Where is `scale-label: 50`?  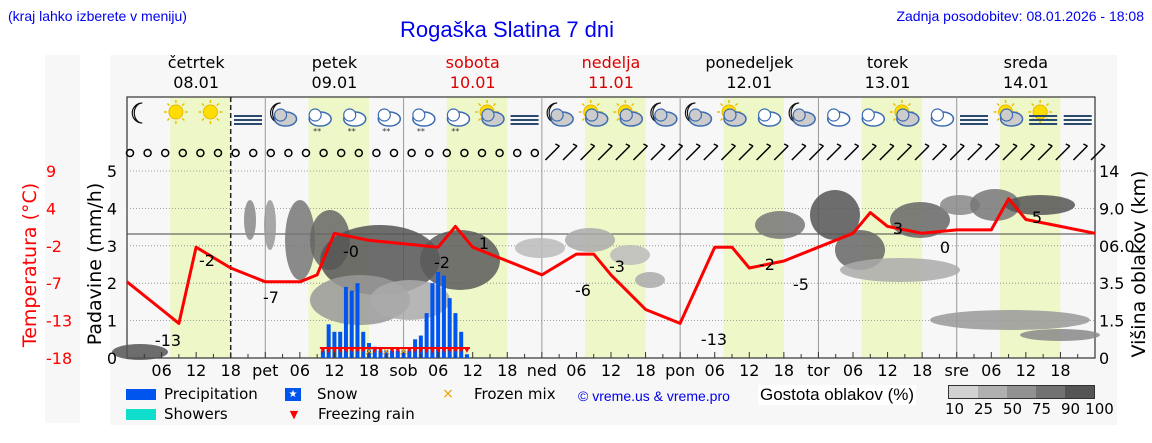 scale-label: 50 is located at coordinates (1012, 409).